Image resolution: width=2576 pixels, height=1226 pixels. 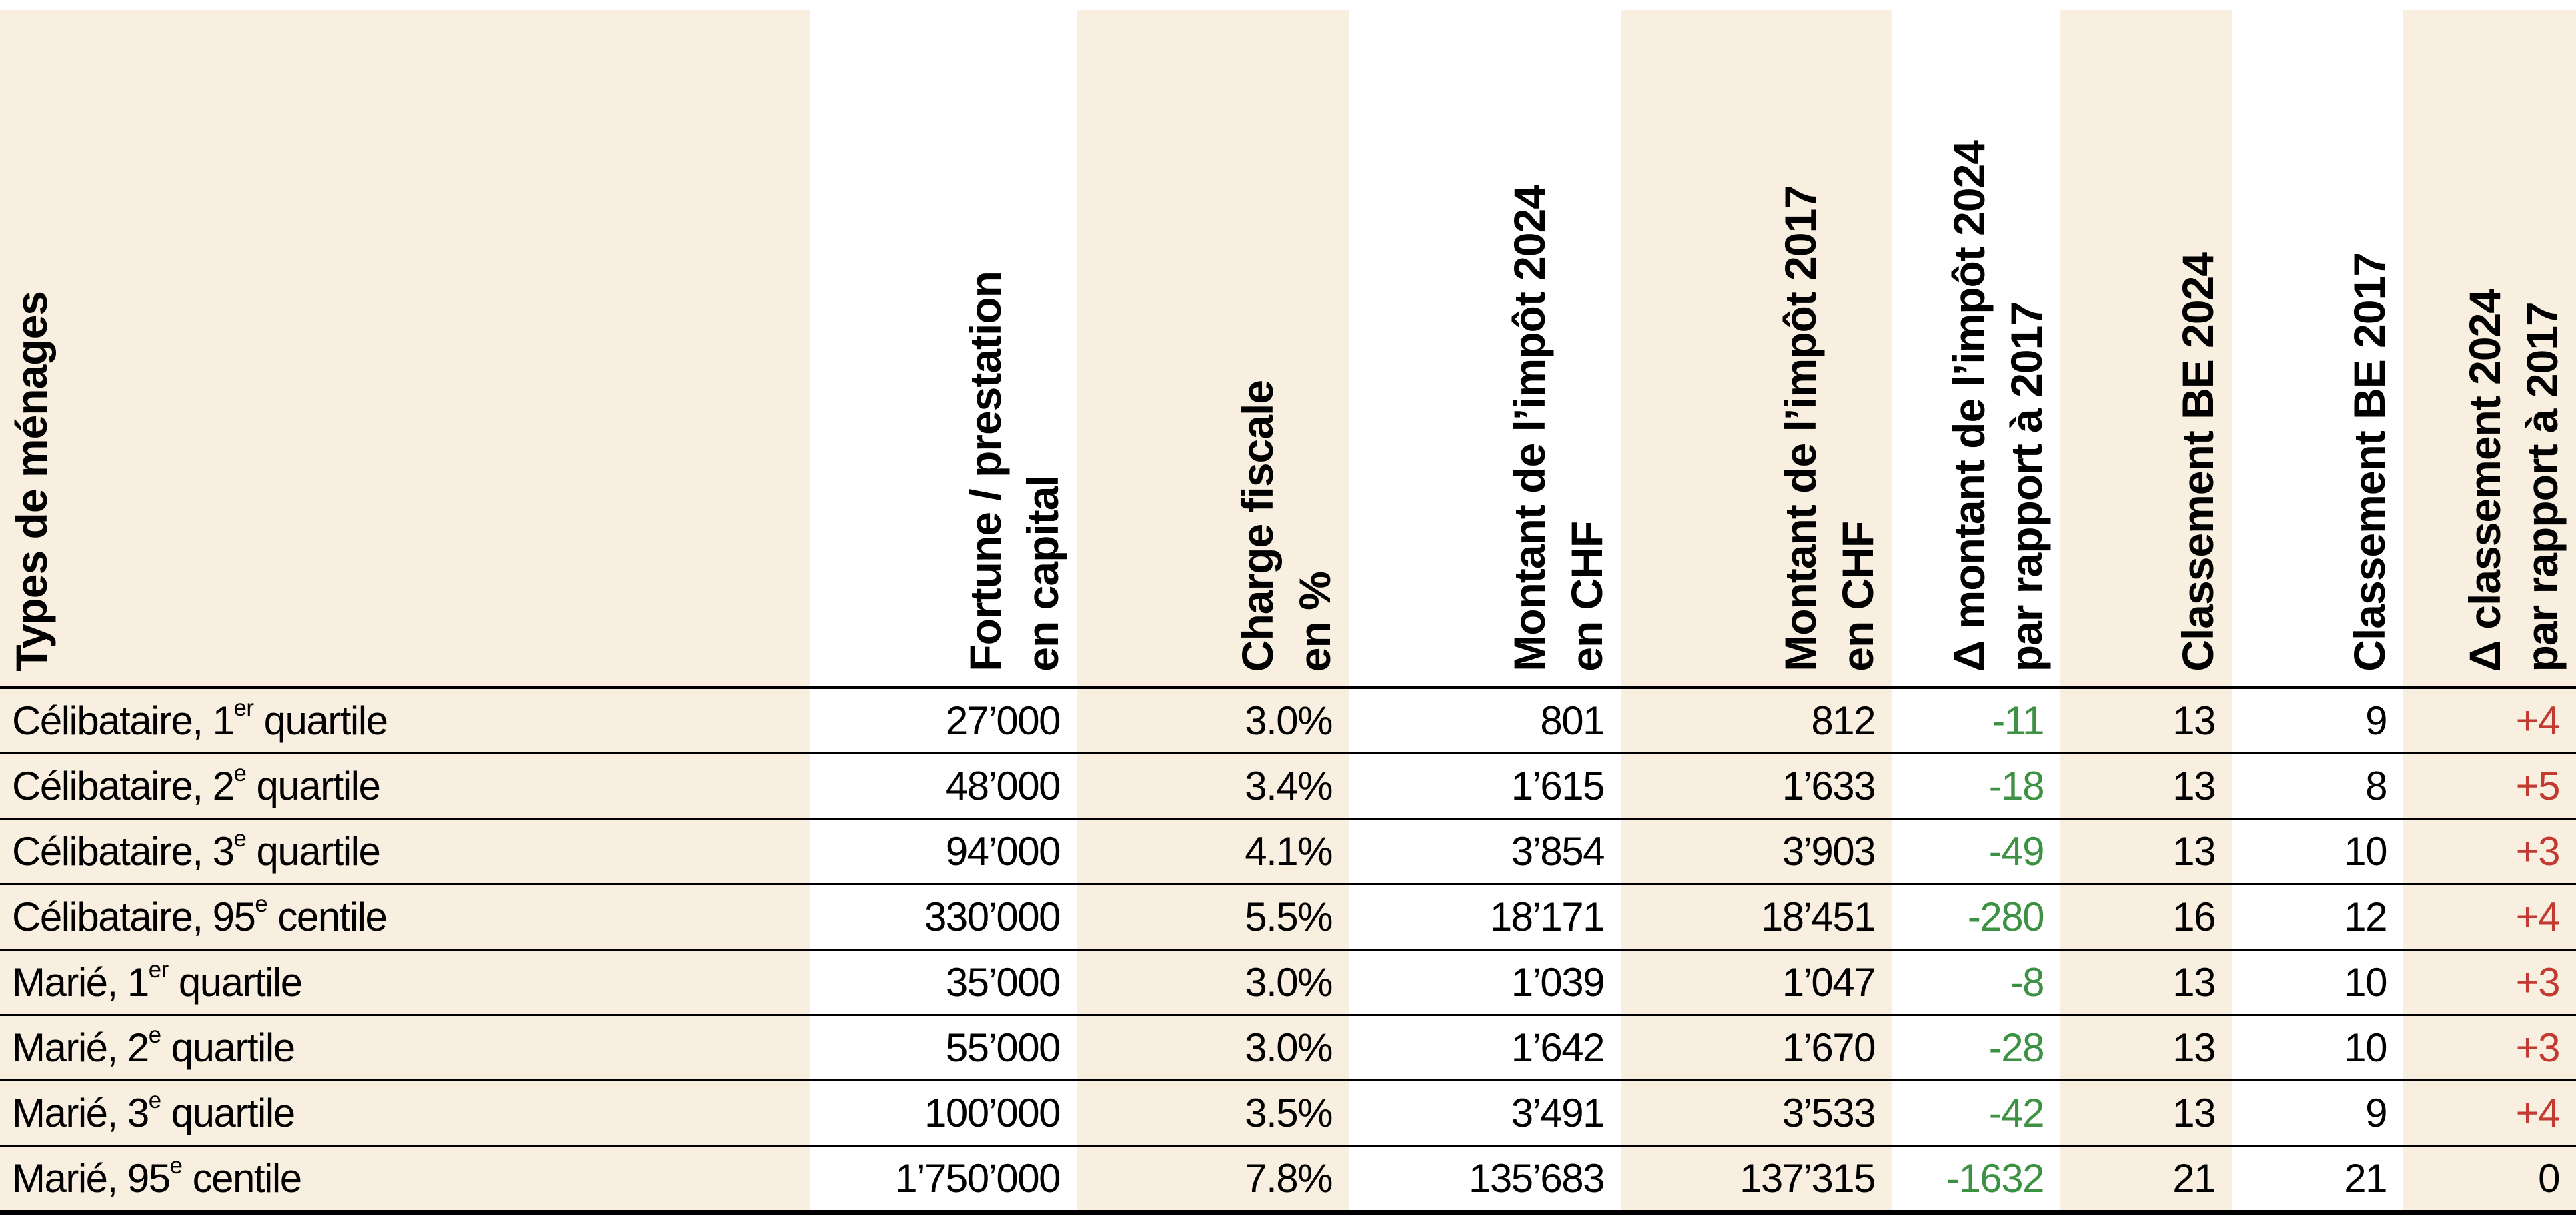 What do you see at coordinates (1013, 471) in the screenshot?
I see `column-header-fortune: Fortune / prestation en capital` at bounding box center [1013, 471].